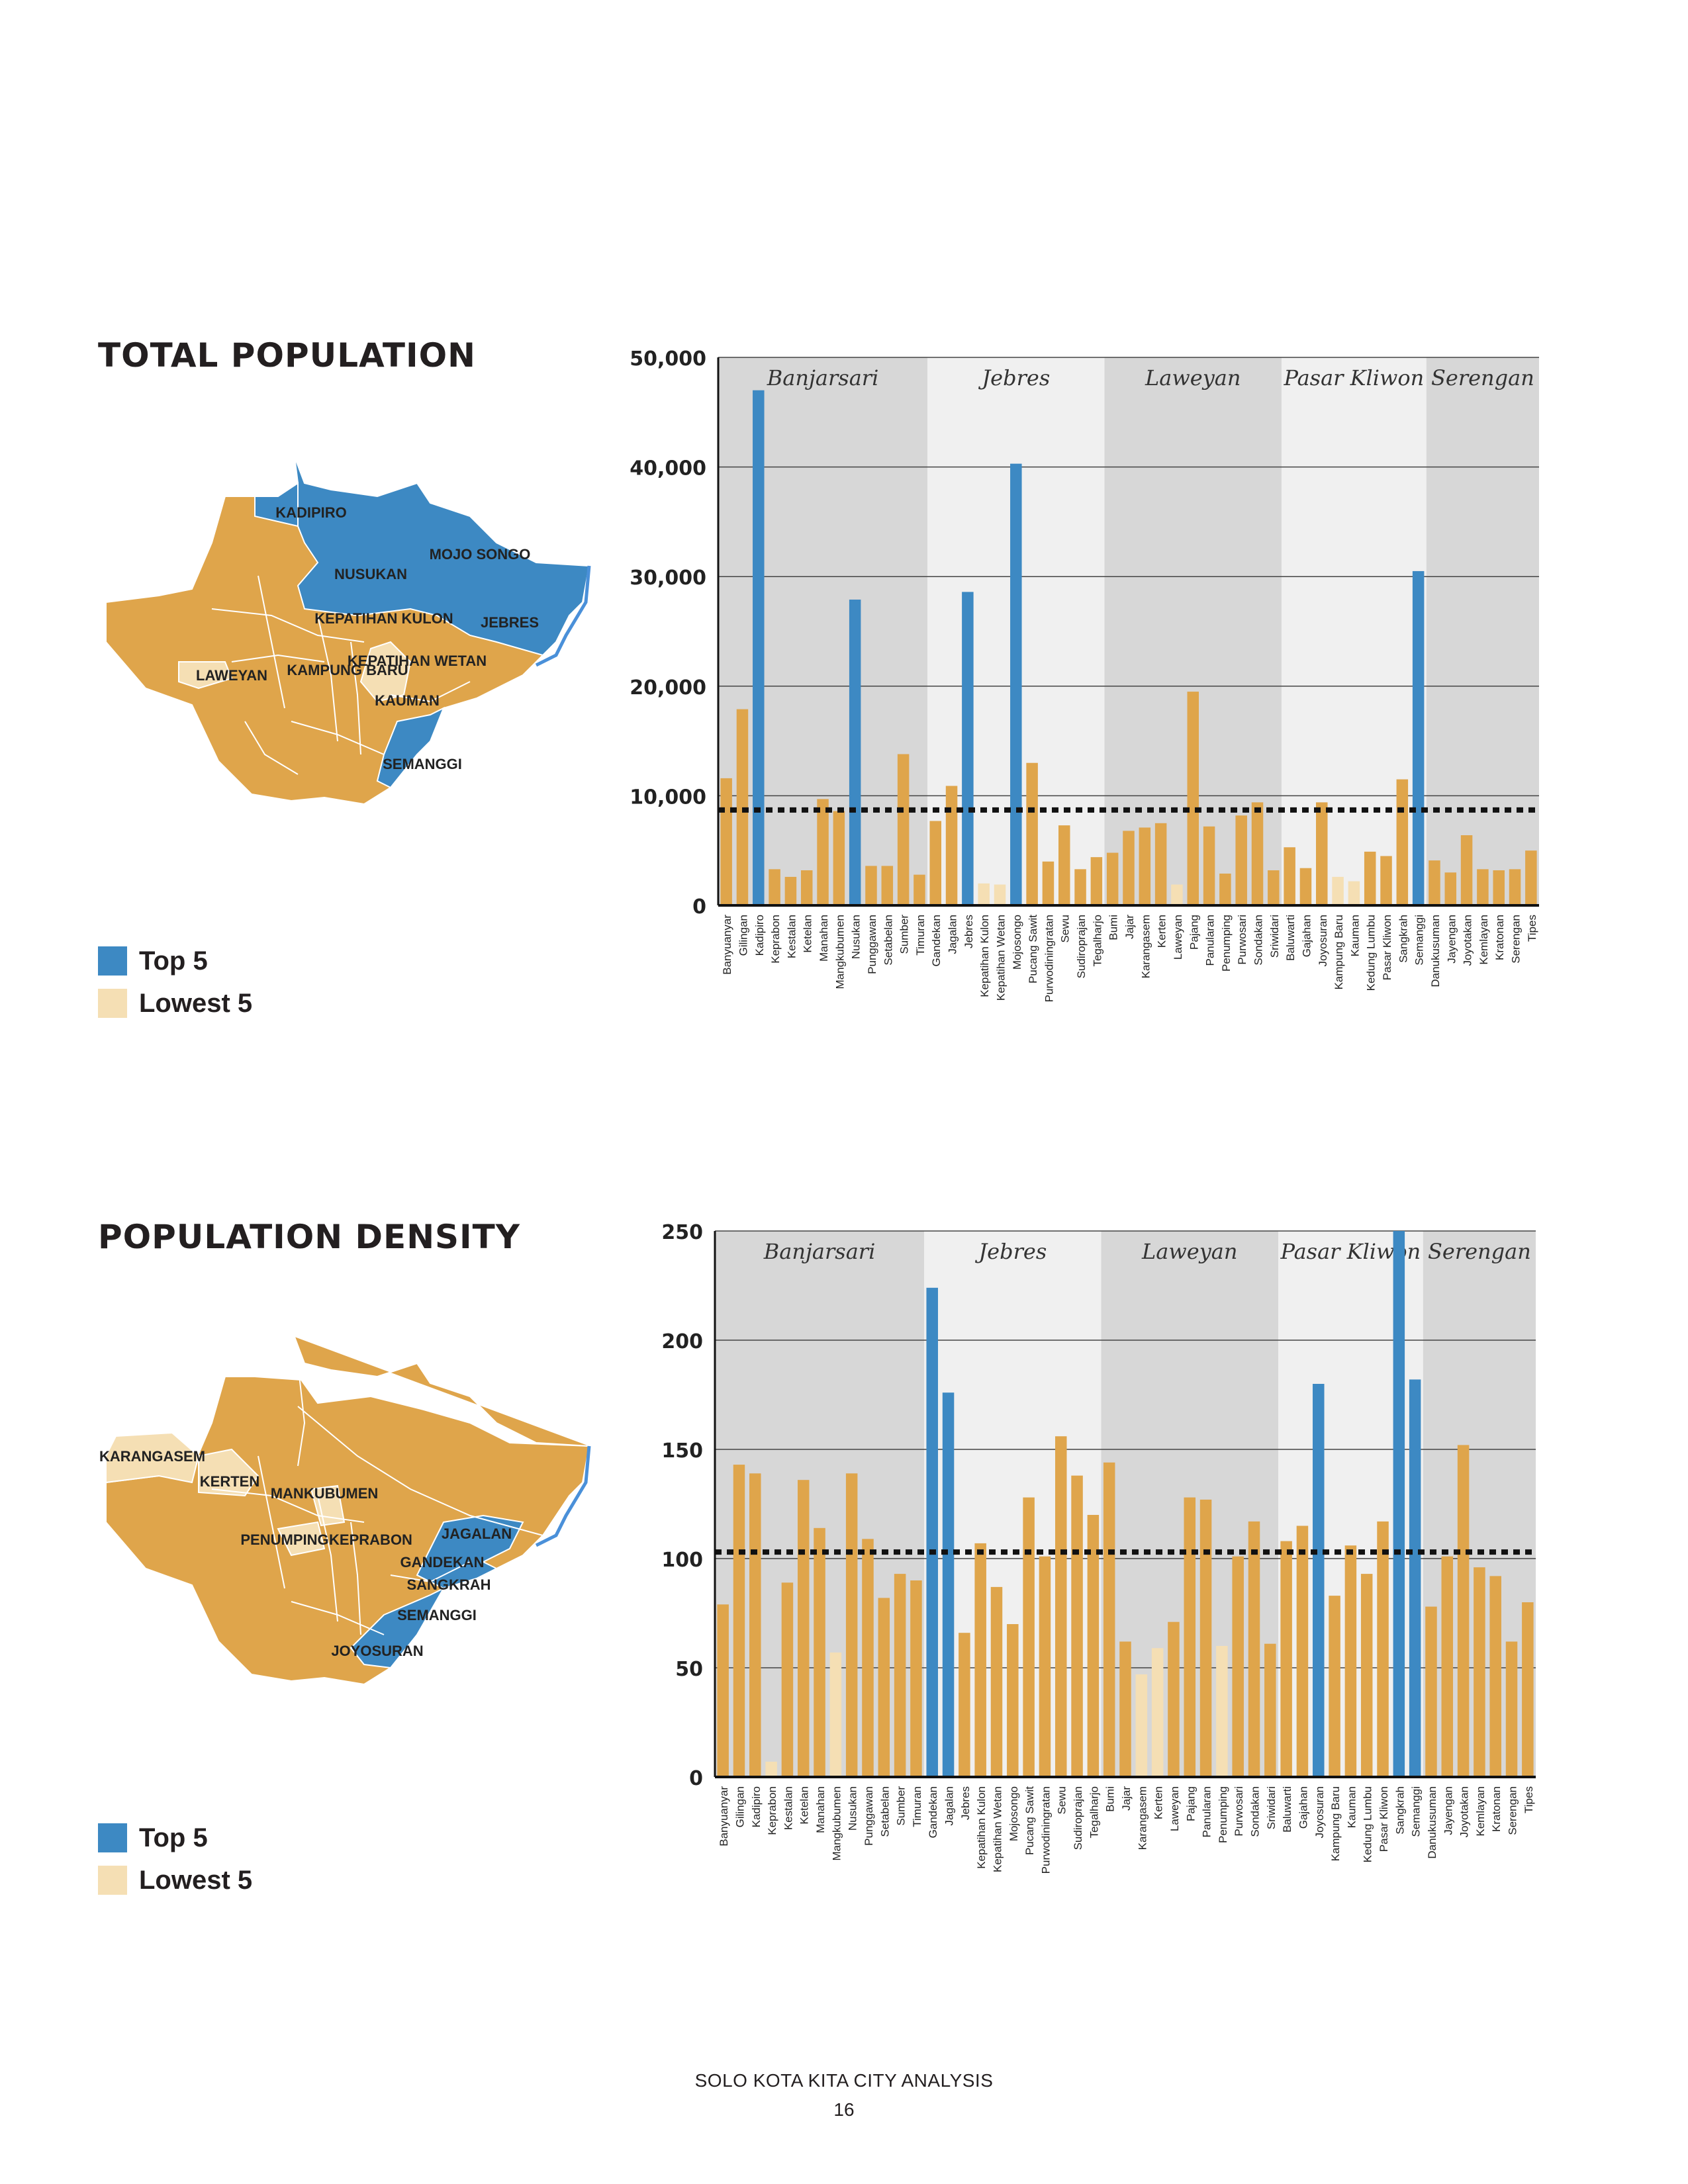 The width and height of the screenshot is (1688, 2184). What do you see at coordinates (1335, 1823) in the screenshot?
I see `x-tick-label: Kampung Baru` at bounding box center [1335, 1823].